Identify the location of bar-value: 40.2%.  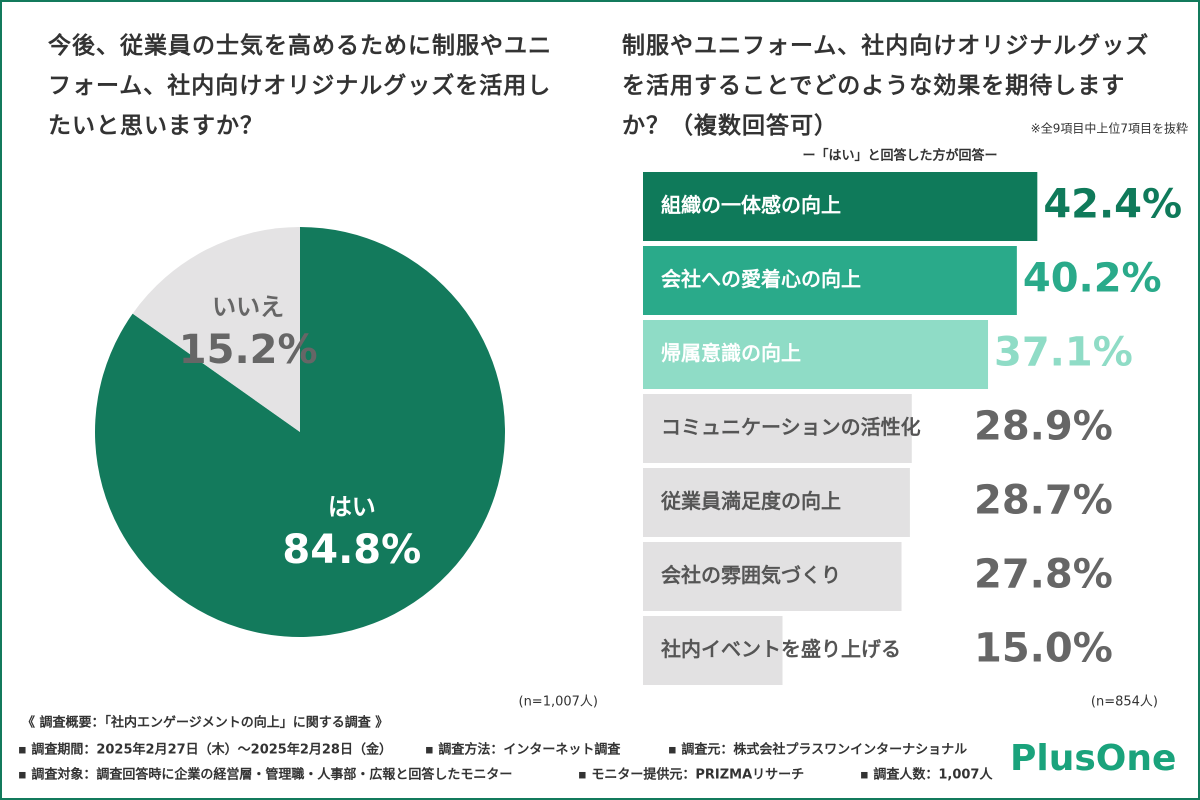
(1092, 279).